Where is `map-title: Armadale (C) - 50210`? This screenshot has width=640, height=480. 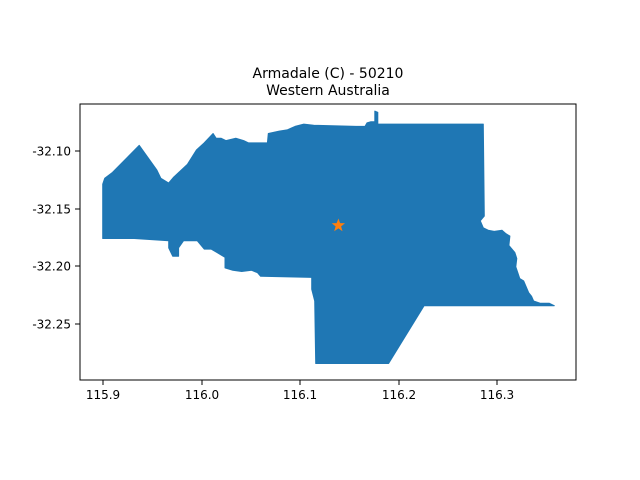 map-title: Armadale (C) - 50210 is located at coordinates (328, 74).